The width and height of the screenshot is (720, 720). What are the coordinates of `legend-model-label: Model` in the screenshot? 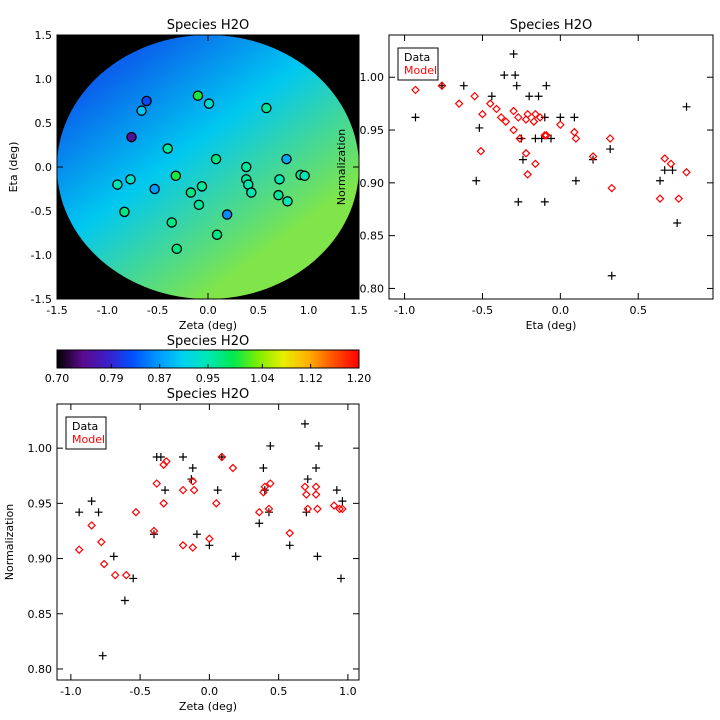 It's located at (88, 439).